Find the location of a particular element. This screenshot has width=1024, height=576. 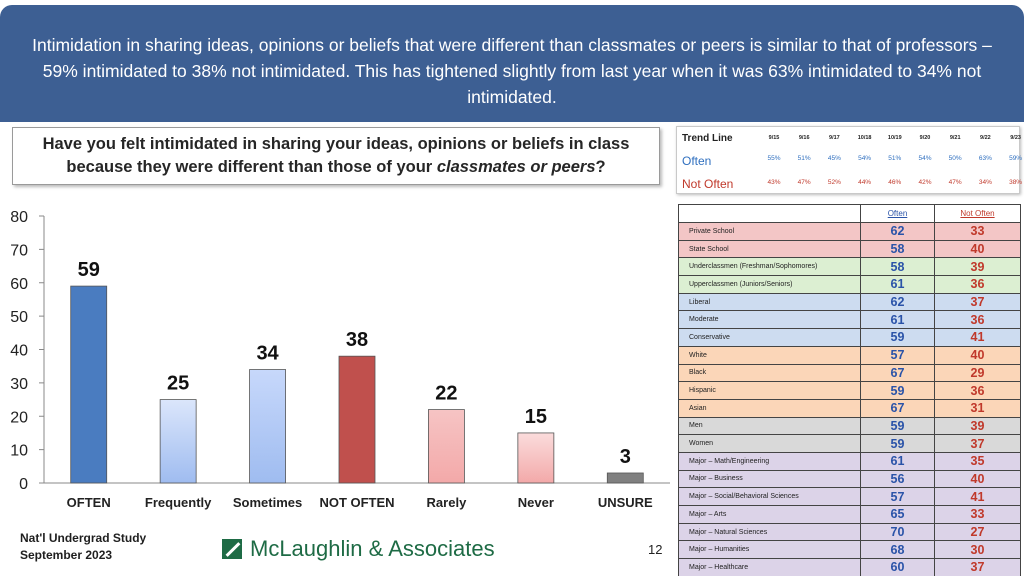

row-not-often-value: 39 is located at coordinates (977, 426).